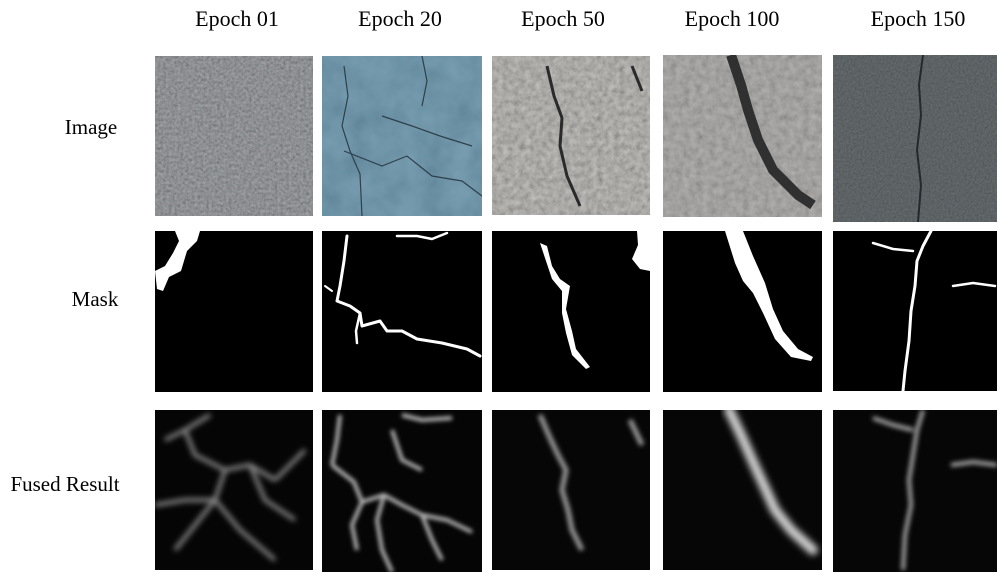 The height and width of the screenshot is (573, 1005). Describe the element at coordinates (732, 18) in the screenshot. I see `column-label-epoch-100: Epoch 100` at that location.